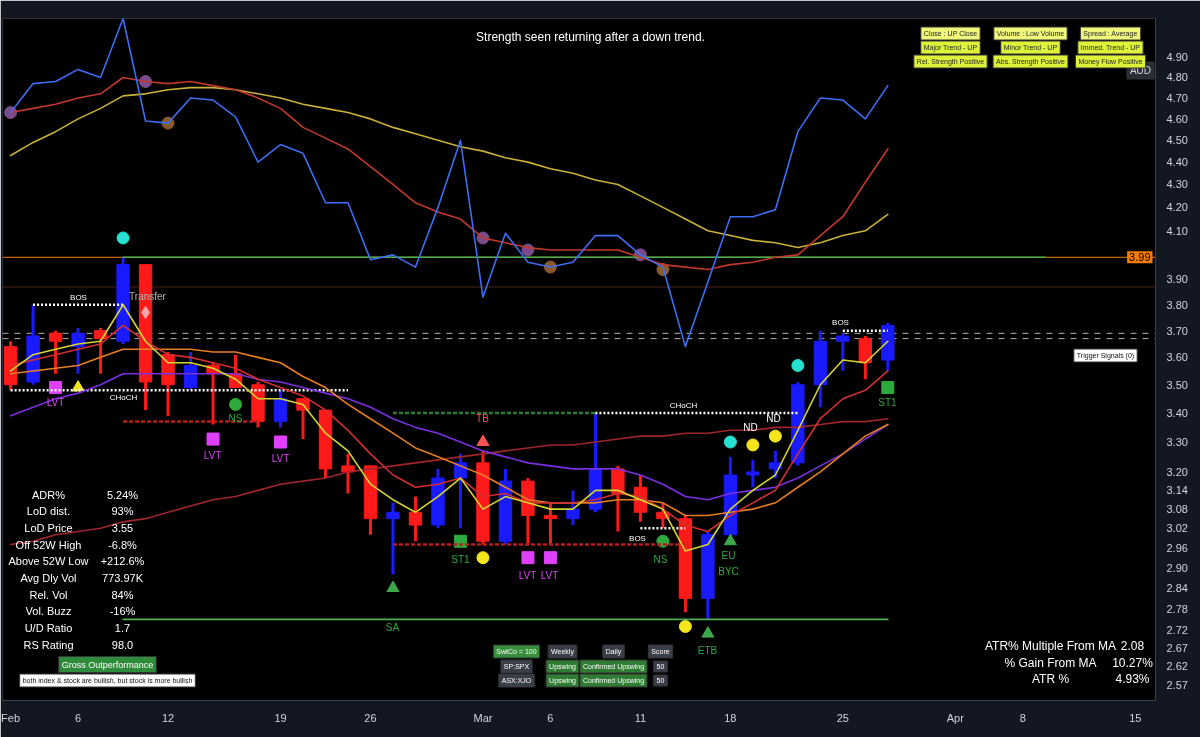 Image resolution: width=1200 pixels, height=737 pixels. I want to click on annotation: ND, so click(773, 418).